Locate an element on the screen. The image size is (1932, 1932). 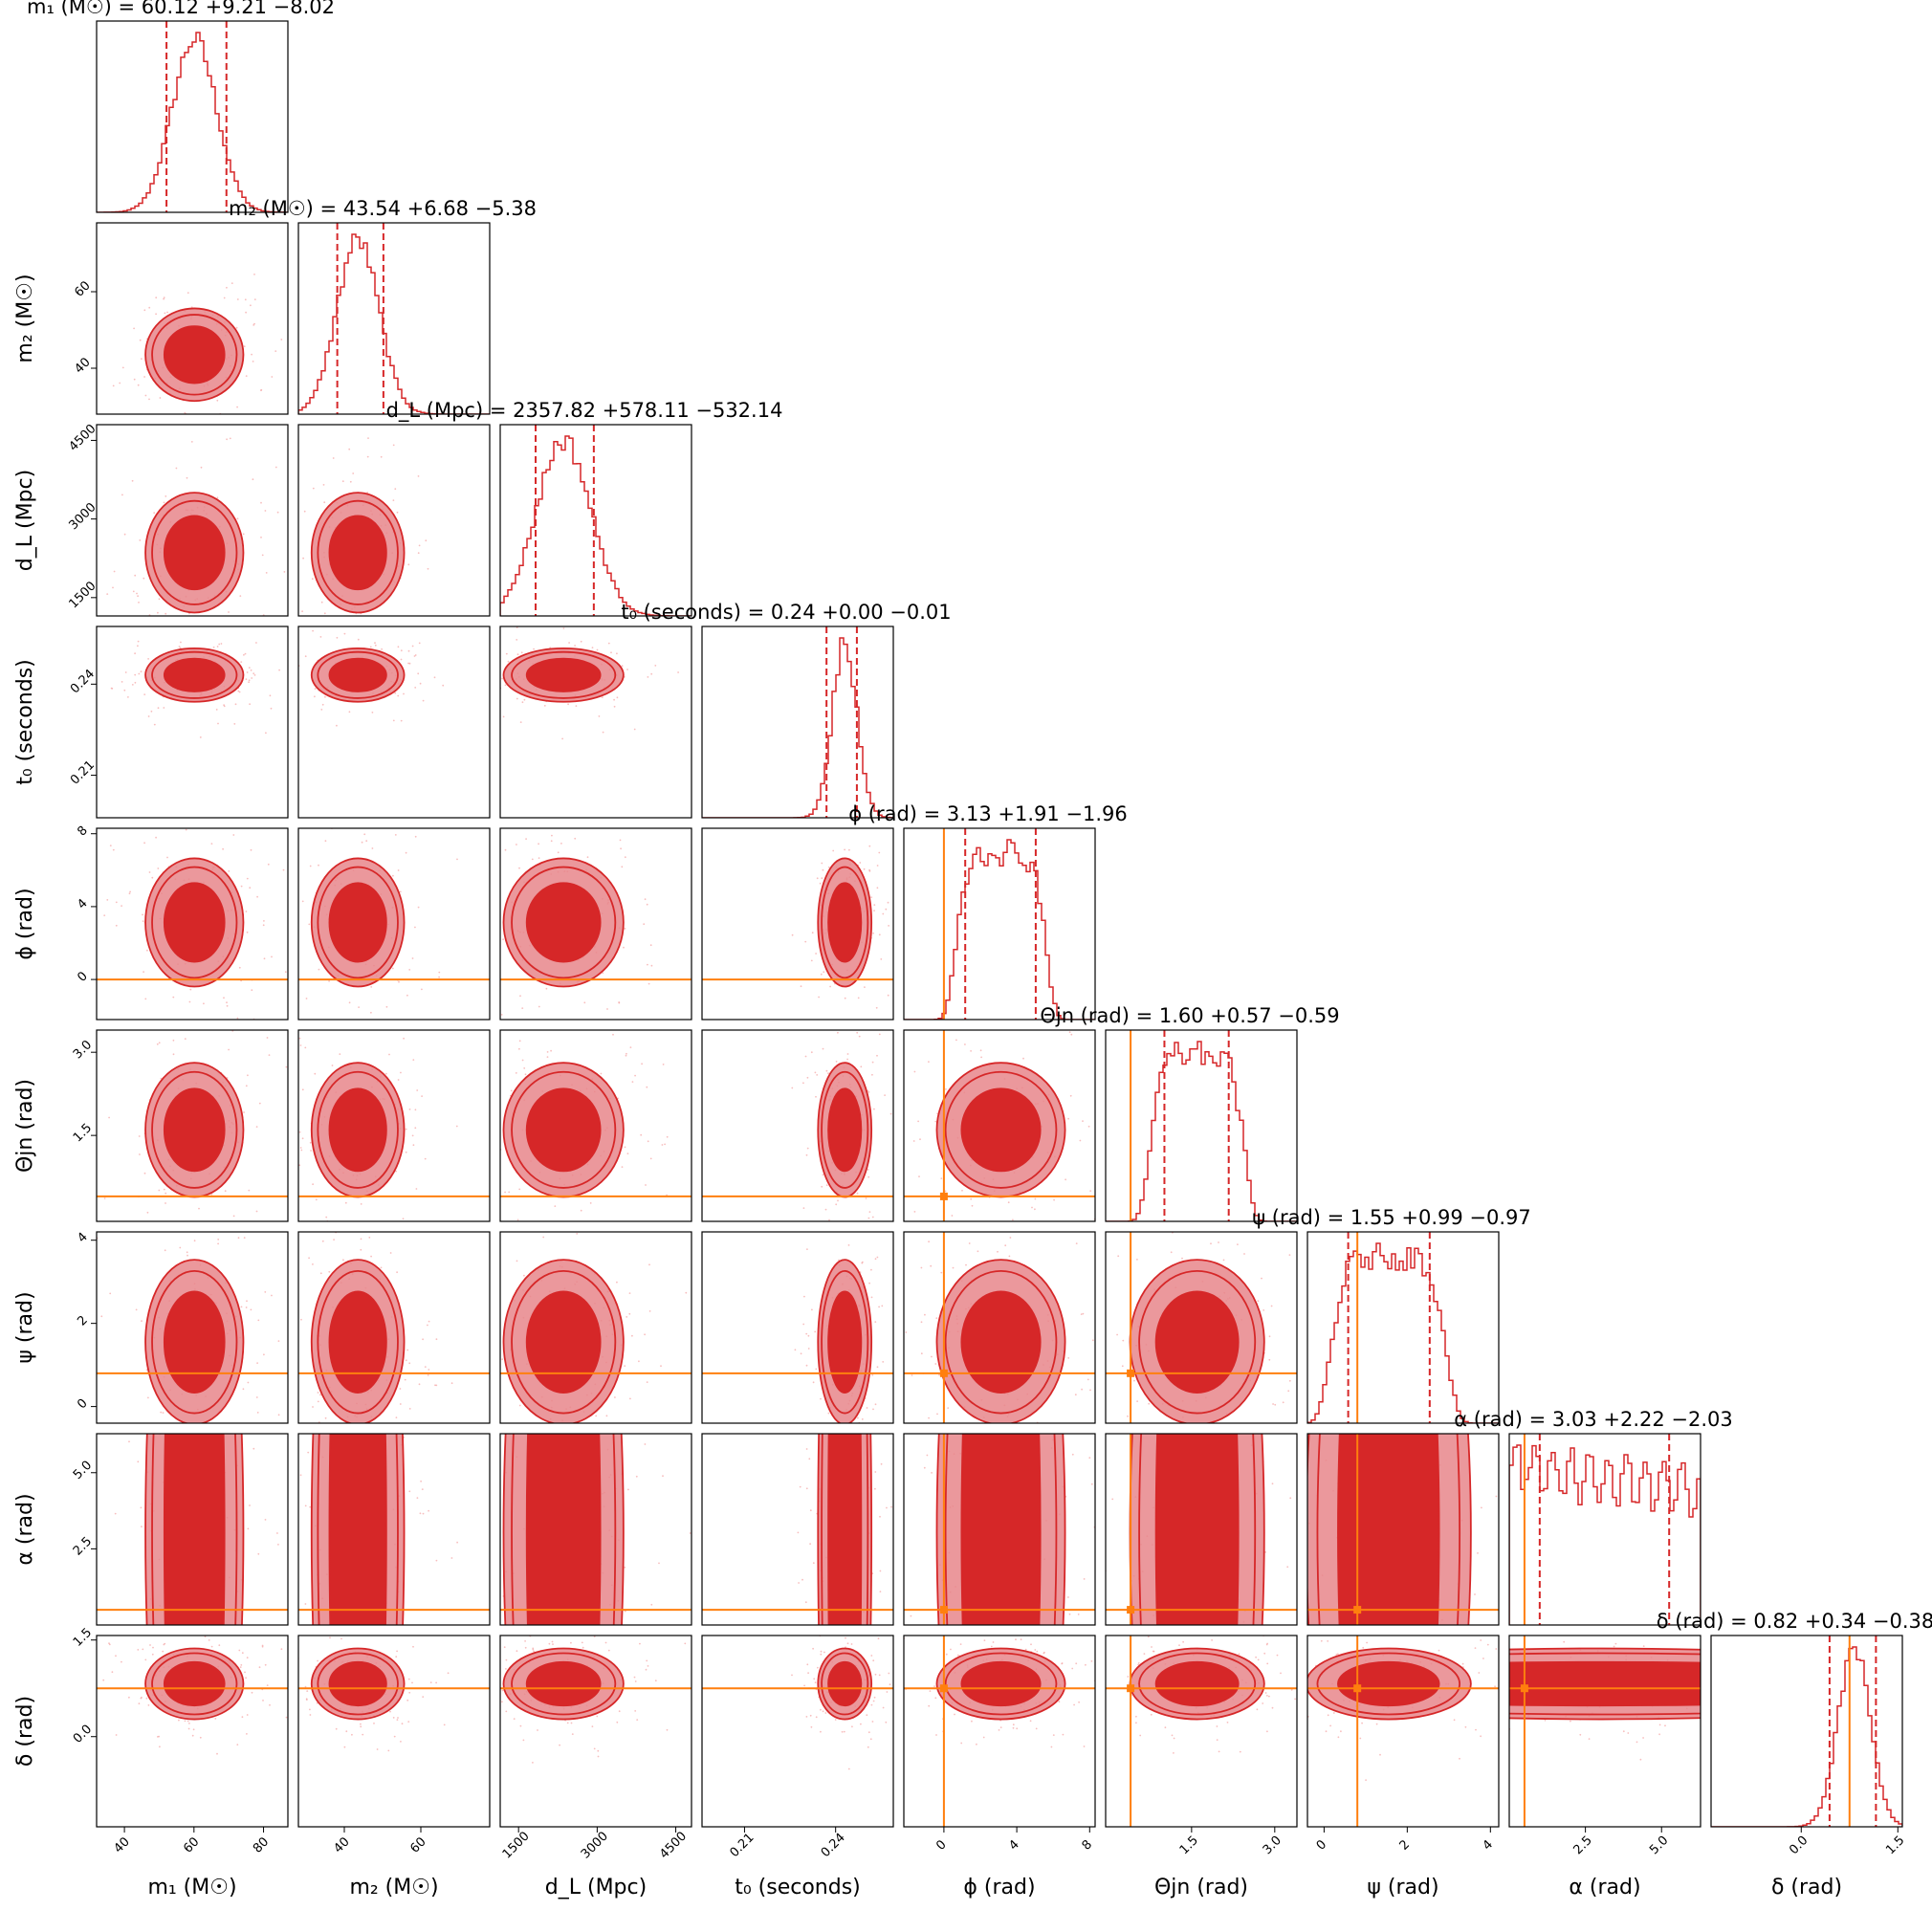
panel-alpha-vs-delta: 2.5 5.0α (rad) is located at coordinates (1598, 1767).